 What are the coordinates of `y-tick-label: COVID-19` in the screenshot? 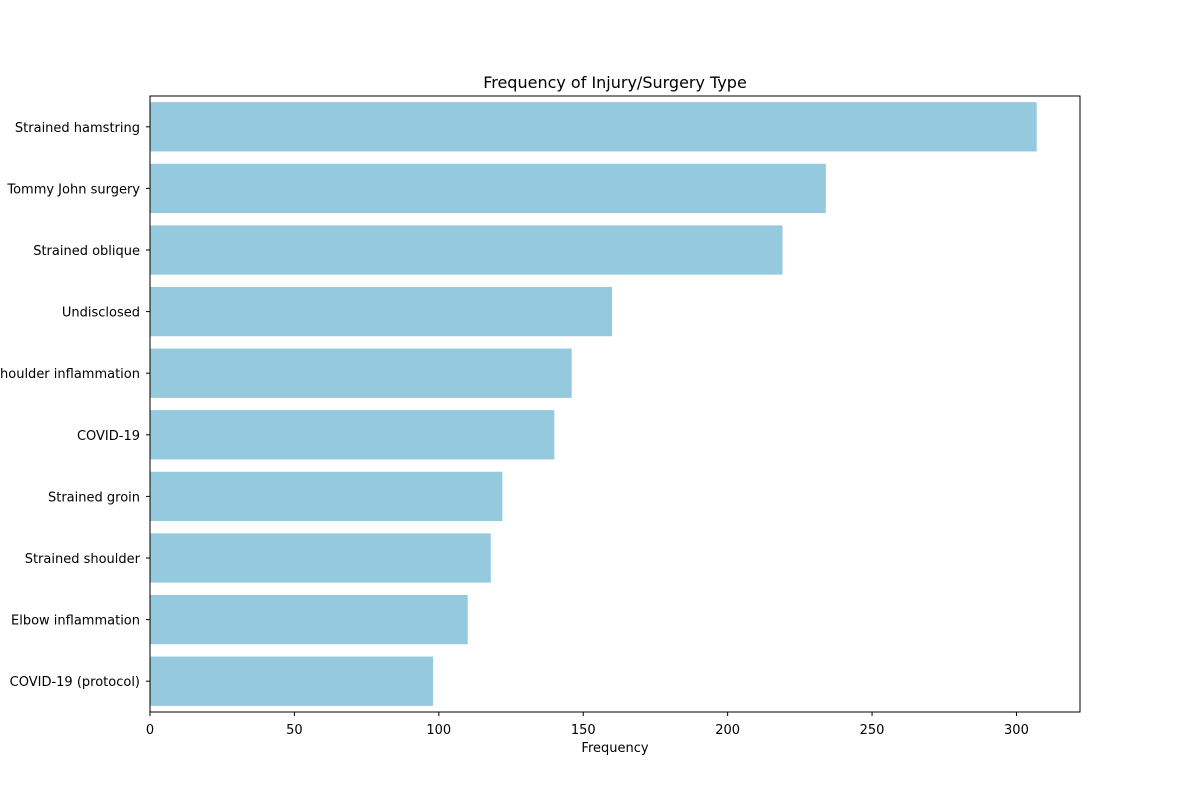 It's located at (108, 436).